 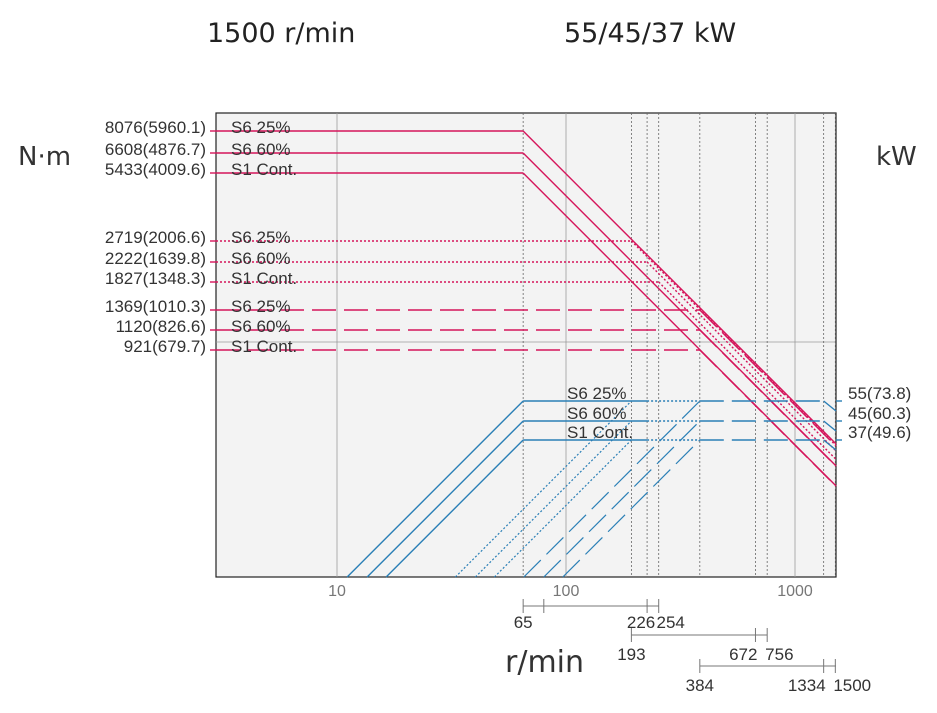 What do you see at coordinates (597, 393) in the screenshot?
I see `power-series-name: S6 25%` at bounding box center [597, 393].